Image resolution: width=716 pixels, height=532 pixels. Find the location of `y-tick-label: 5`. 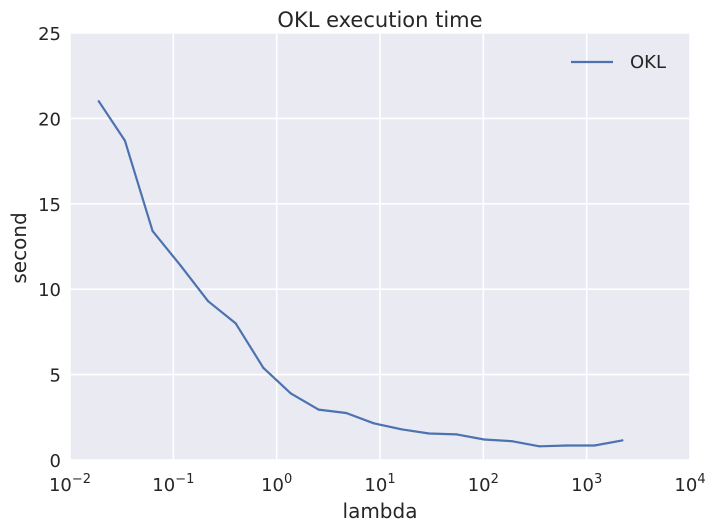

y-tick-label: 5 is located at coordinates (55, 376).